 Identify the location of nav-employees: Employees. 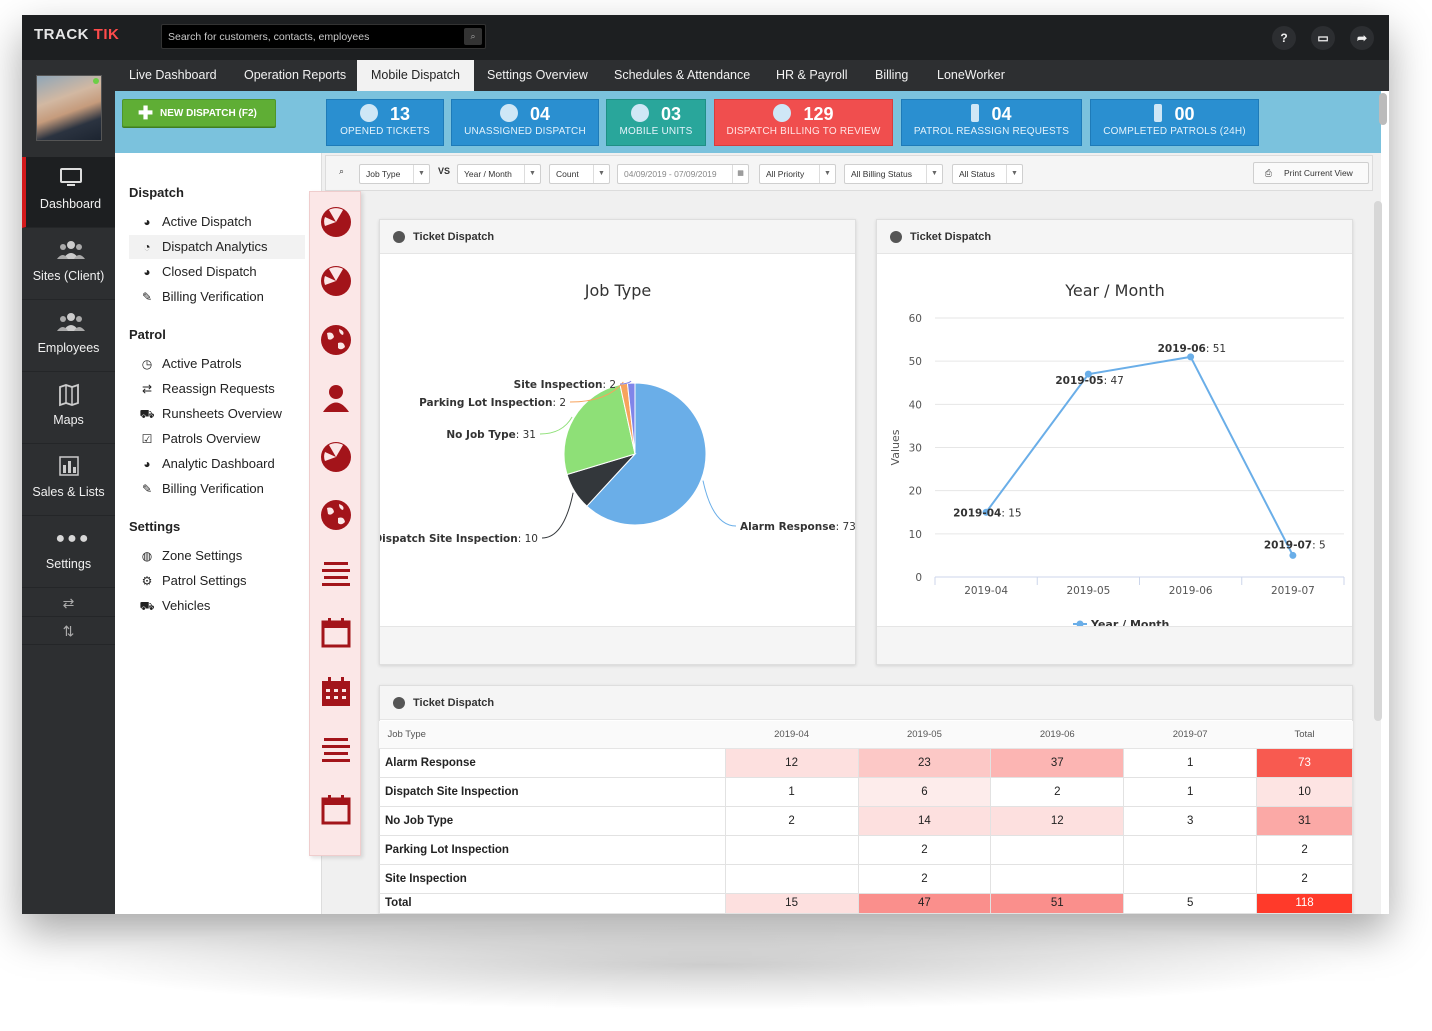
(68, 336).